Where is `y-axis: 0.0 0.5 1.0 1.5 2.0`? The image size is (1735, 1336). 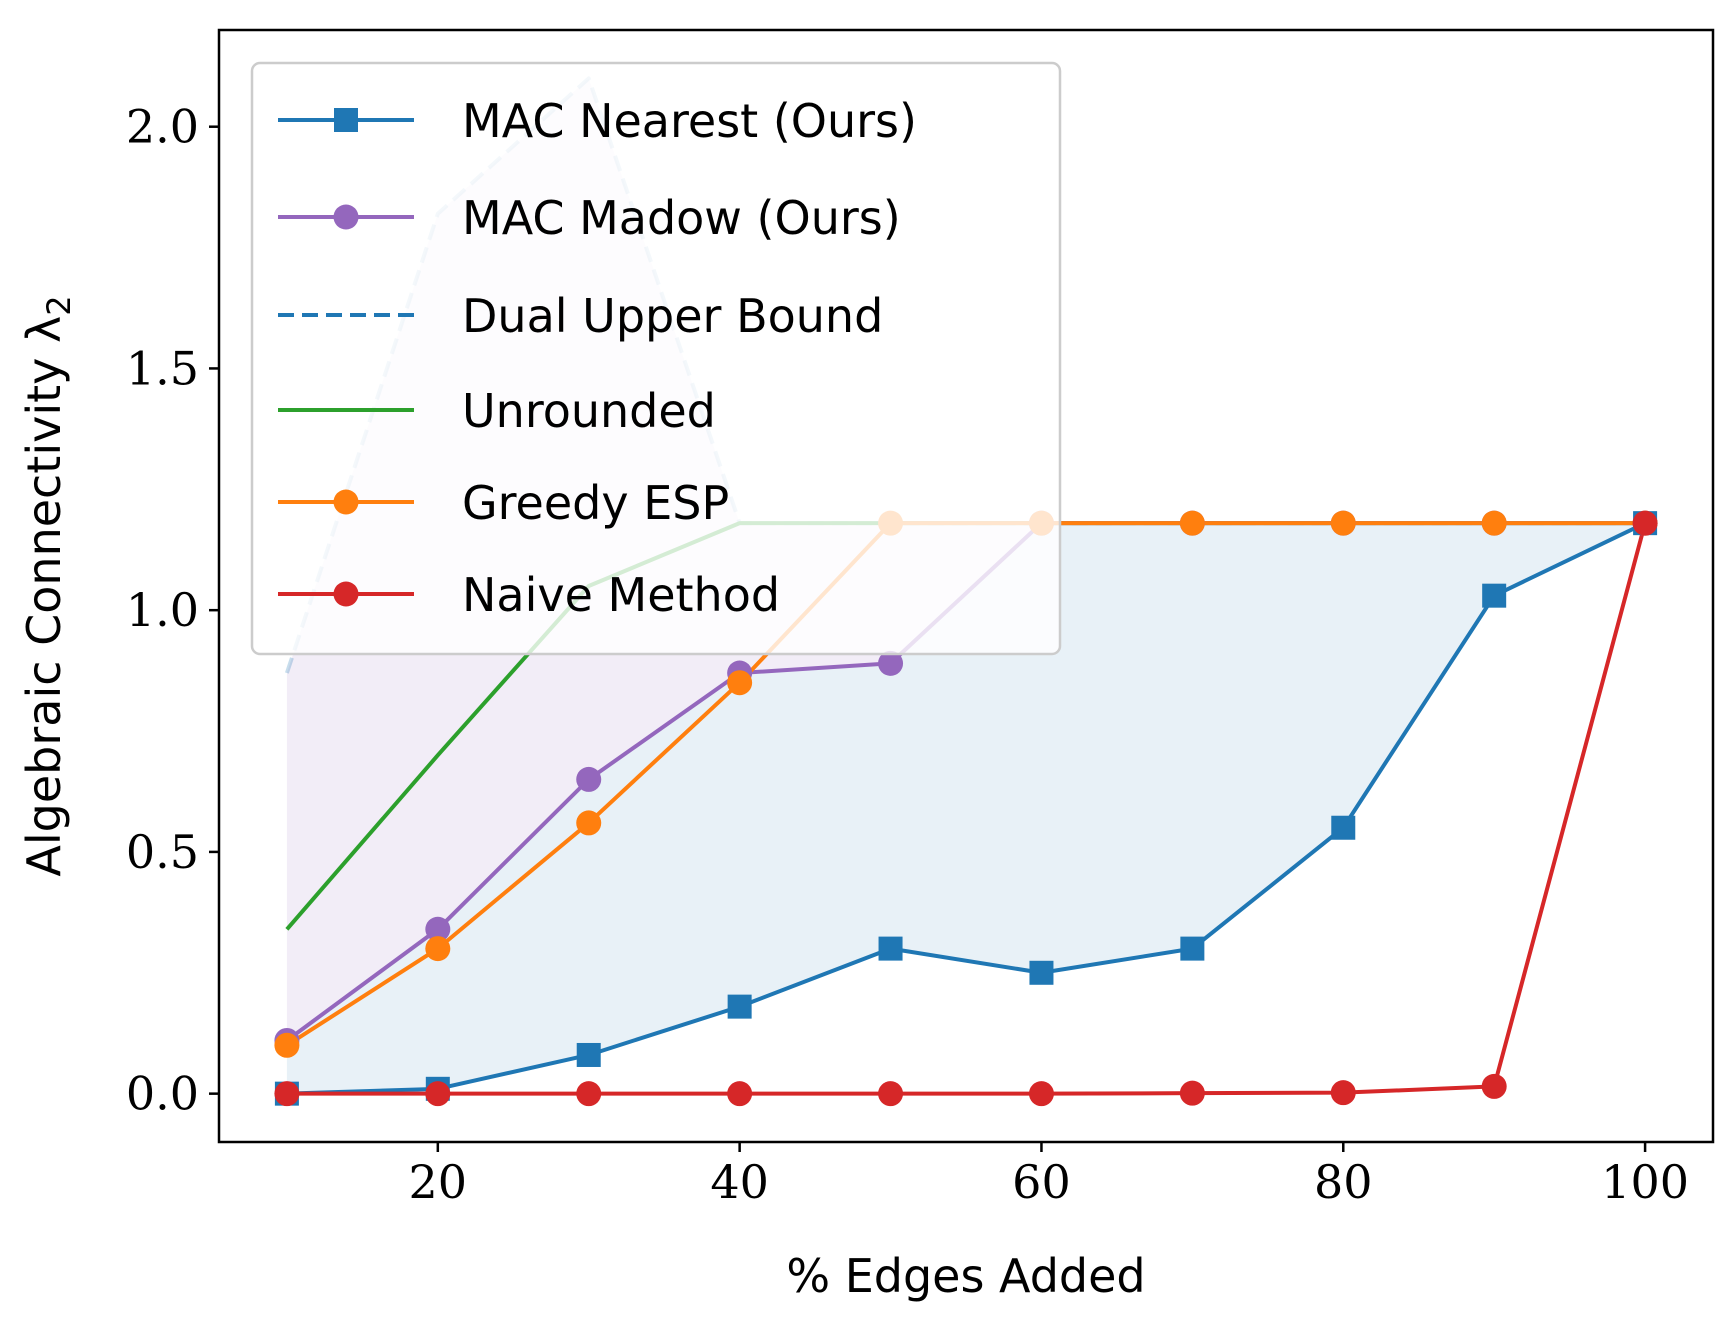 y-axis: 0.0 0.5 1.0 1.5 2.0 is located at coordinates (172, 610).